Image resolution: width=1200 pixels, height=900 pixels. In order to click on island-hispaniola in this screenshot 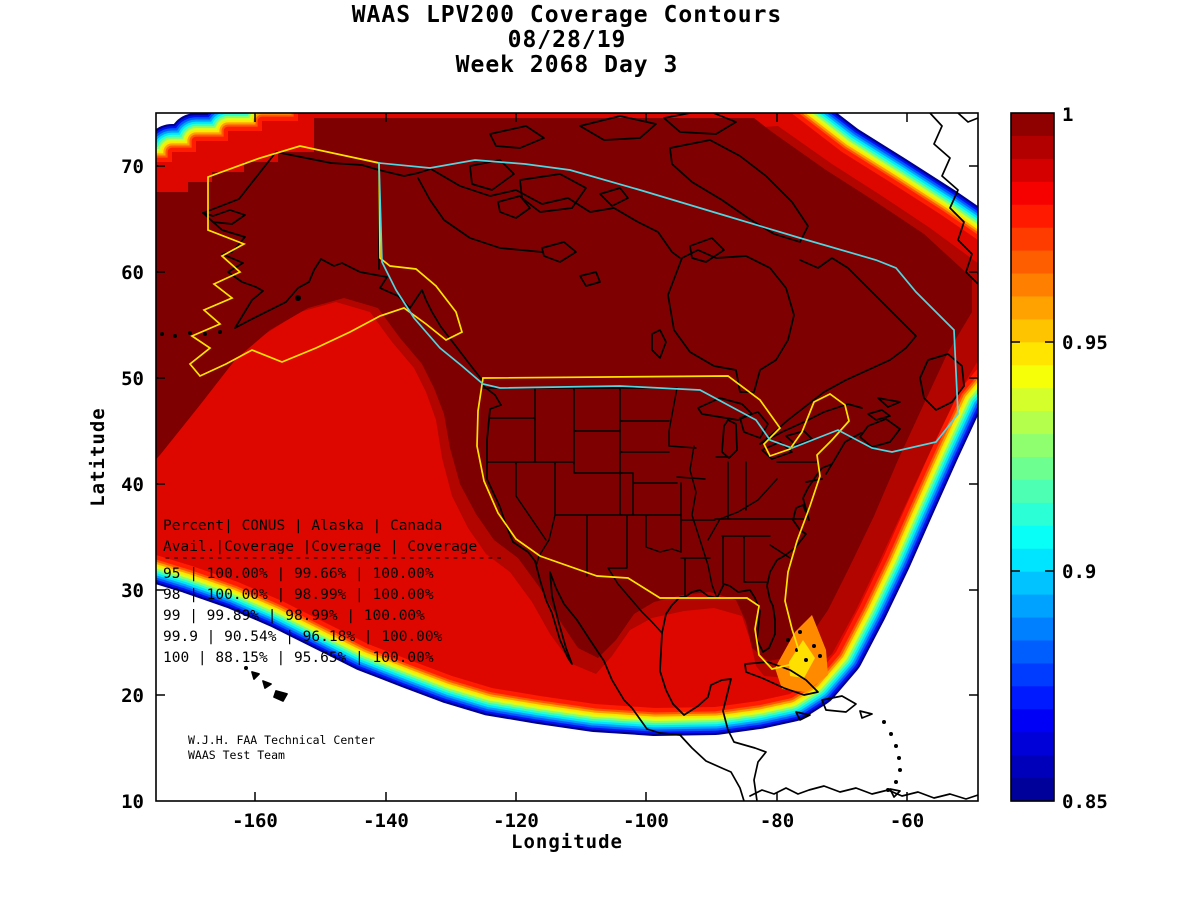, I will do `click(839, 704)`.